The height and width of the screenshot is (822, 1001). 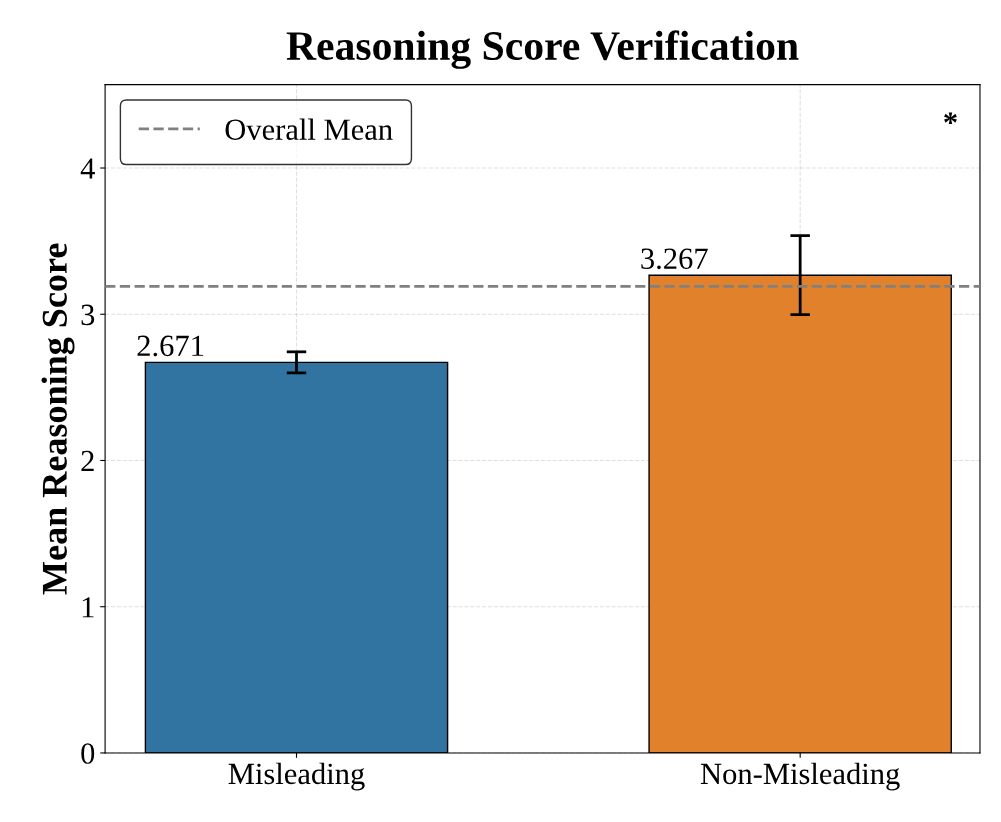 What do you see at coordinates (87, 461) in the screenshot?
I see `y-tick-label: 2` at bounding box center [87, 461].